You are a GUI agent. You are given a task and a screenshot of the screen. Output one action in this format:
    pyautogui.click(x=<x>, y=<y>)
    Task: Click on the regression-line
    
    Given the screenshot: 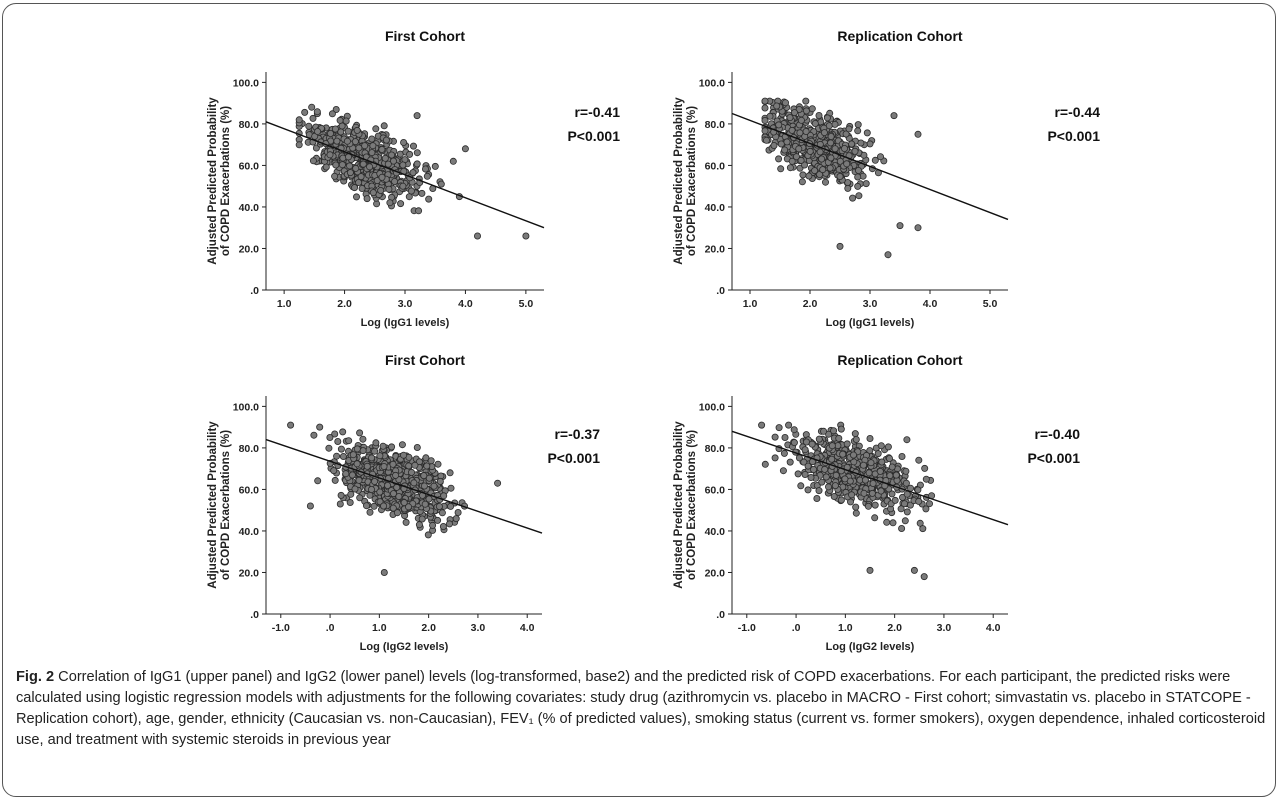 What is the action you would take?
    pyautogui.click(x=404, y=486)
    